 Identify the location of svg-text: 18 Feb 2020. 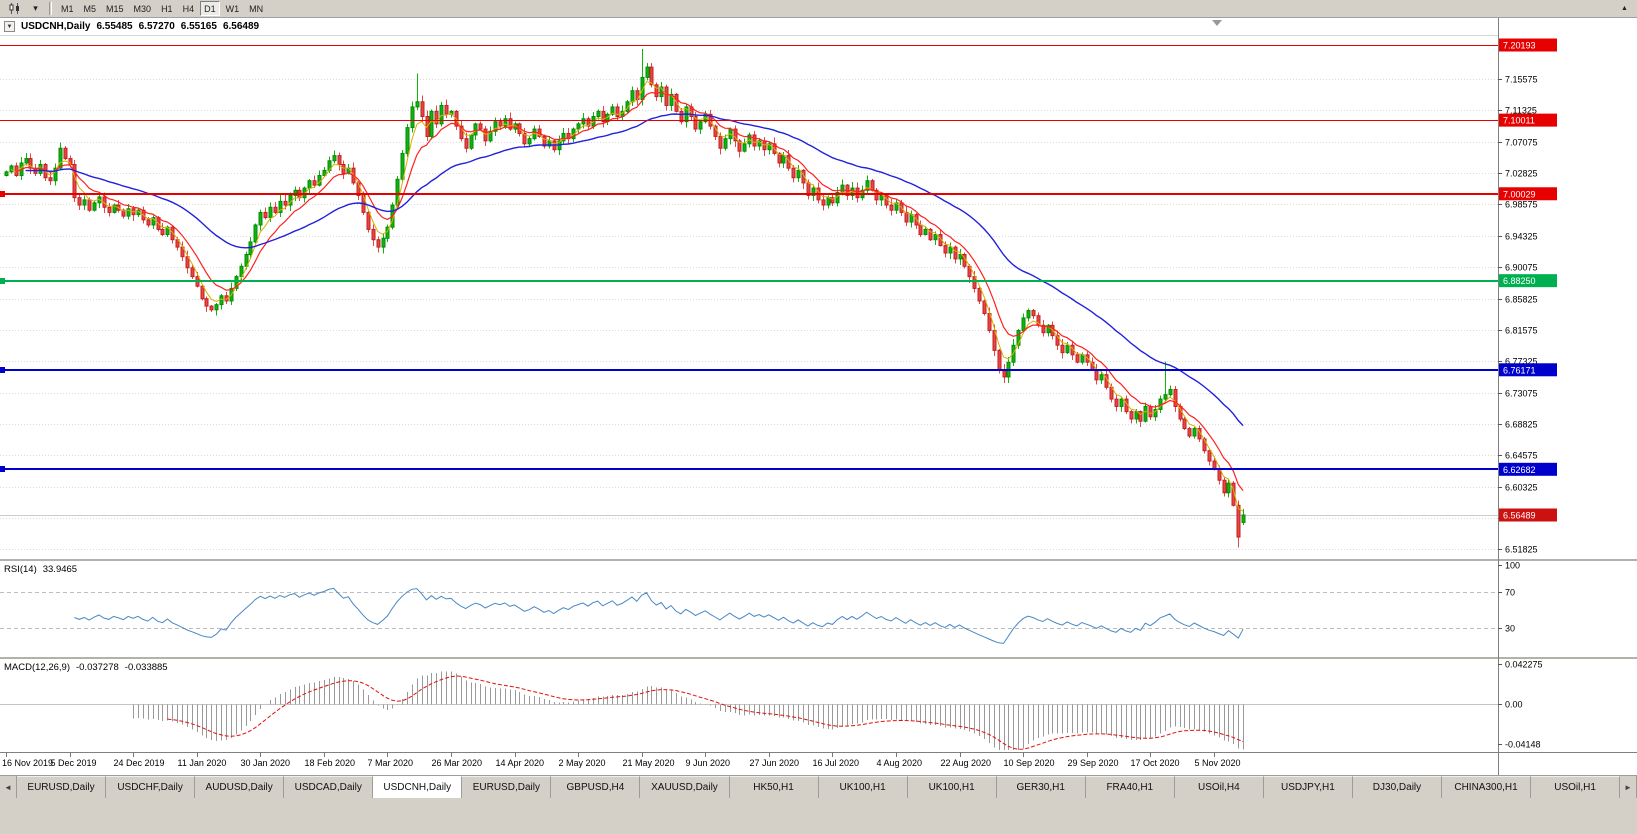
(330, 763).